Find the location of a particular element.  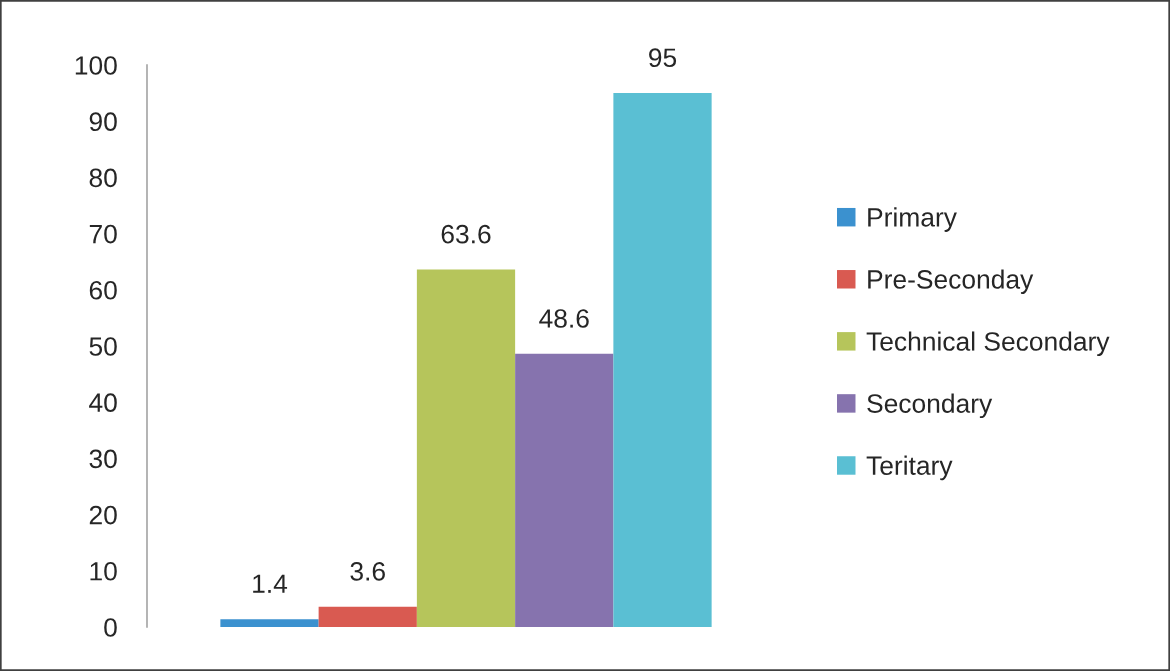

y-tick-label: 0 is located at coordinates (110, 627).